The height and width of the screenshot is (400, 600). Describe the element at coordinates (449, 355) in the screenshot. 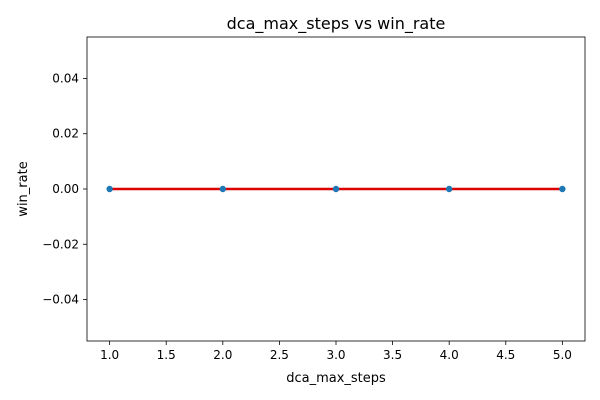

I see `x-tick-label: 4.0` at that location.